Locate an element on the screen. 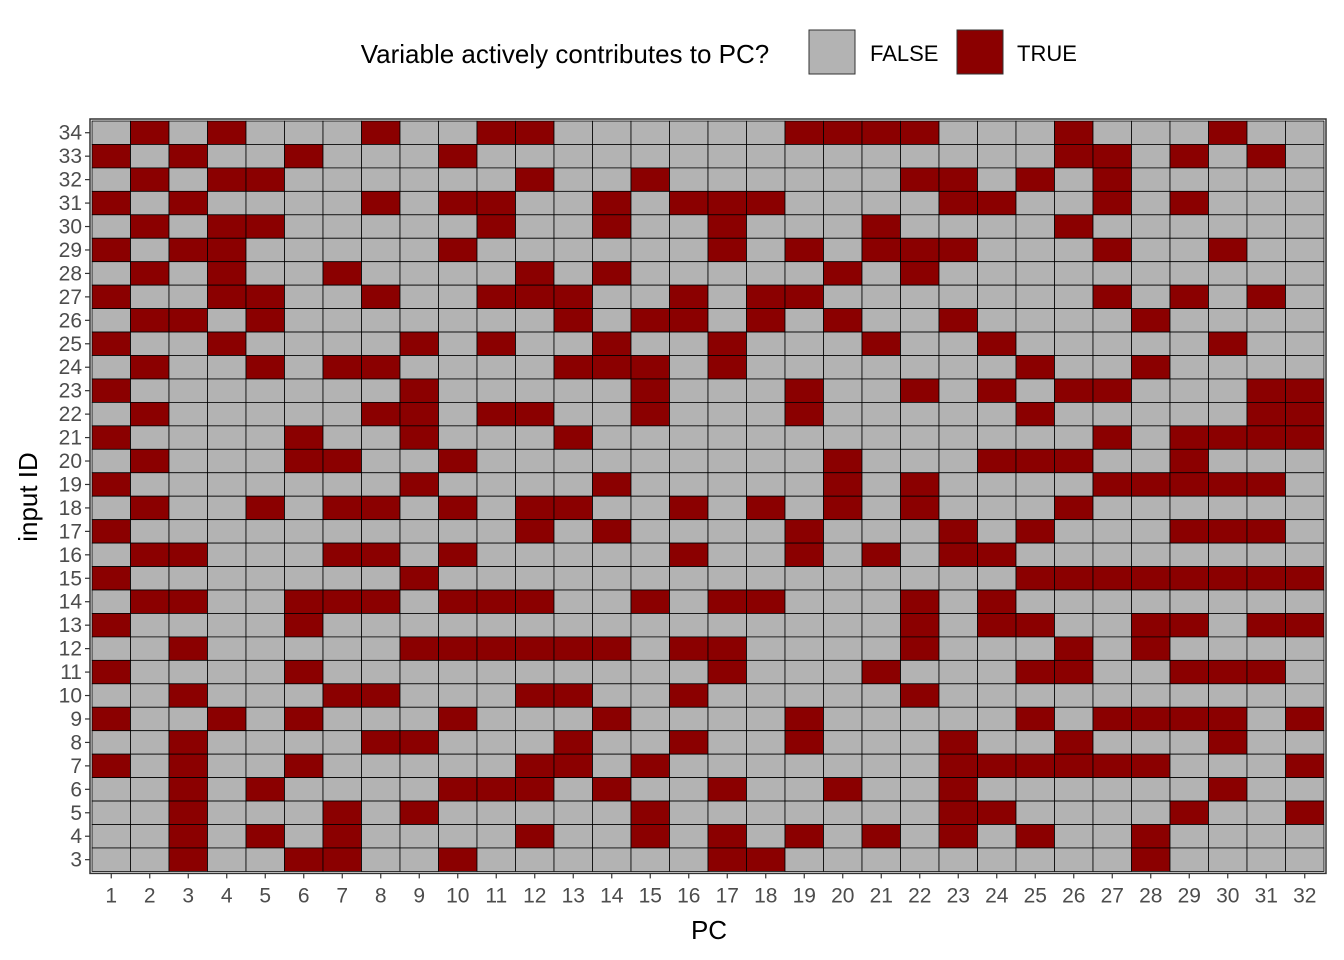 Image resolution: width=1344 pixels, height=960 pixels. x-tick-label: 26 is located at coordinates (1073, 895).